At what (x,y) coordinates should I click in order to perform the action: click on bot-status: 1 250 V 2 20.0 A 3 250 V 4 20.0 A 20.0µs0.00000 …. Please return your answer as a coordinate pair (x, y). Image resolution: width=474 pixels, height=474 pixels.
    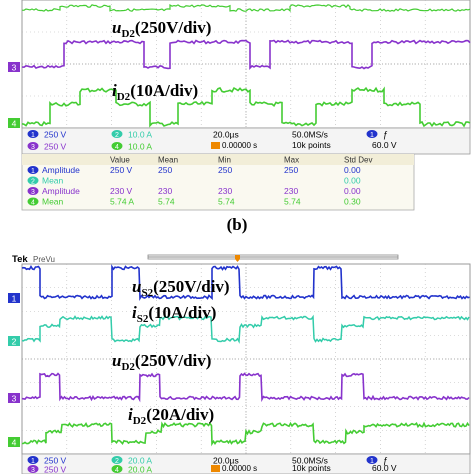
    Looking at the image, I should click on (212, 465).